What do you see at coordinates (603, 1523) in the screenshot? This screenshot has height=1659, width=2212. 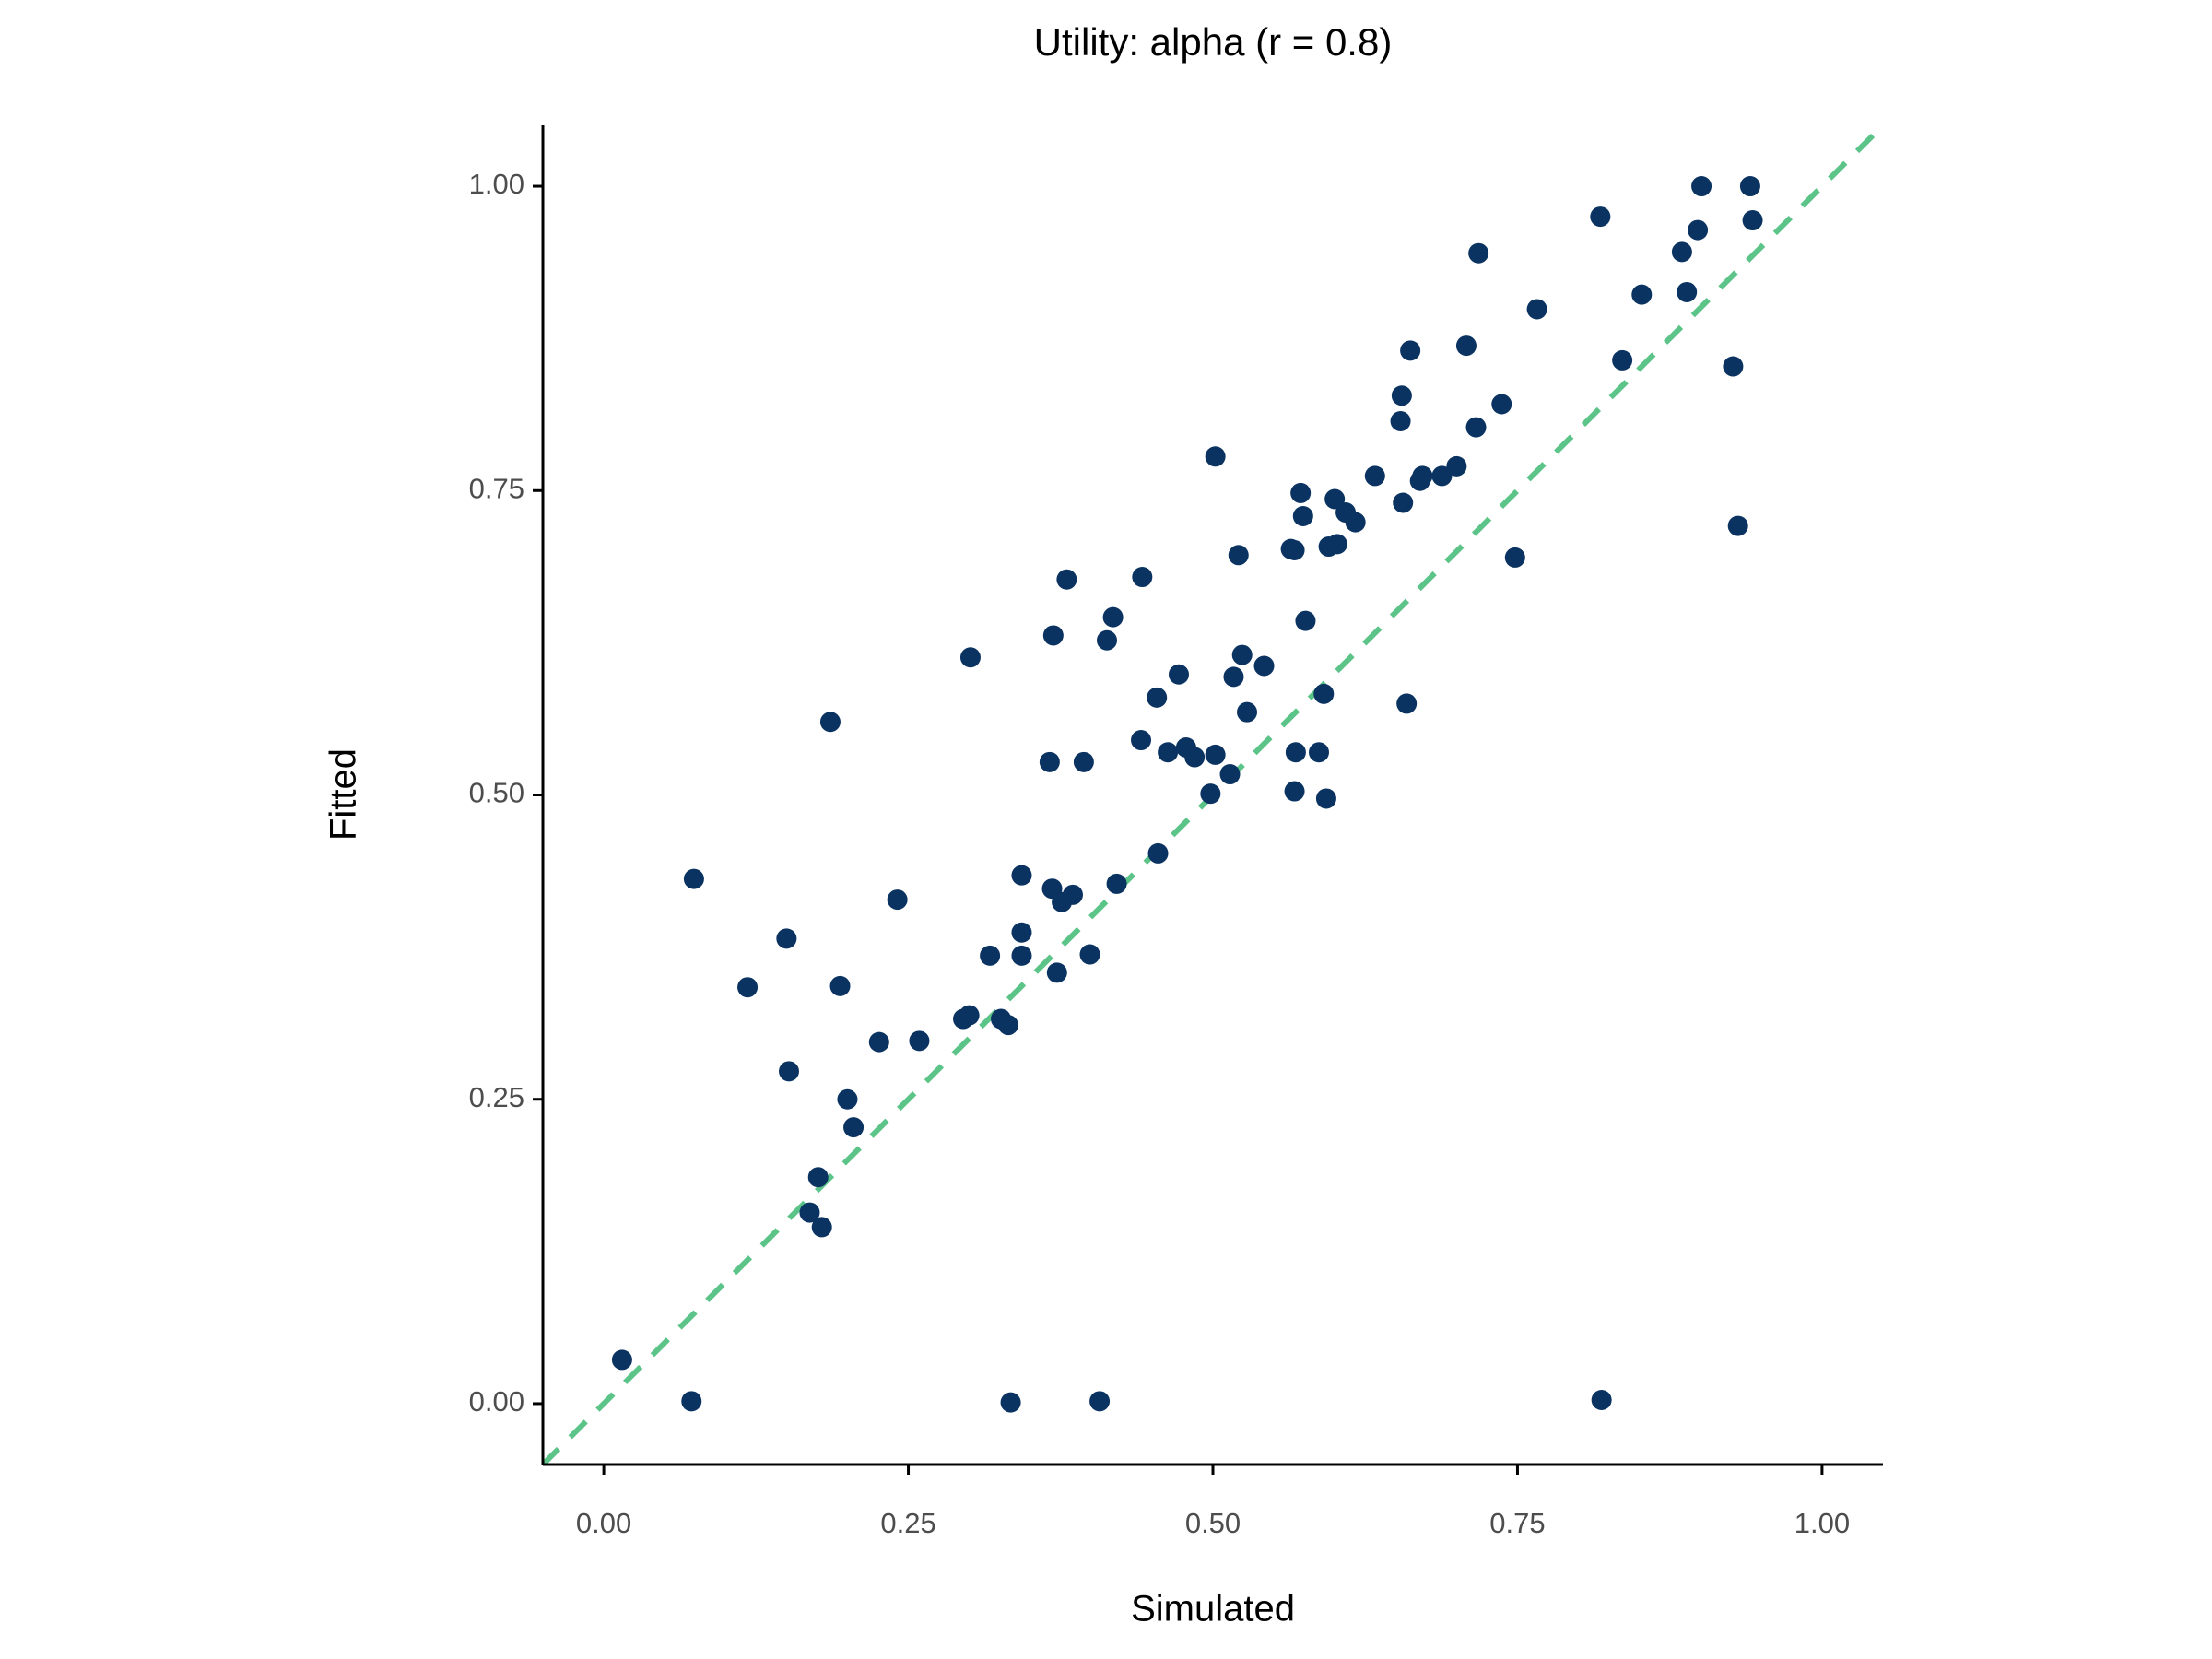 I see `x-tick-label: 0.00` at bounding box center [603, 1523].